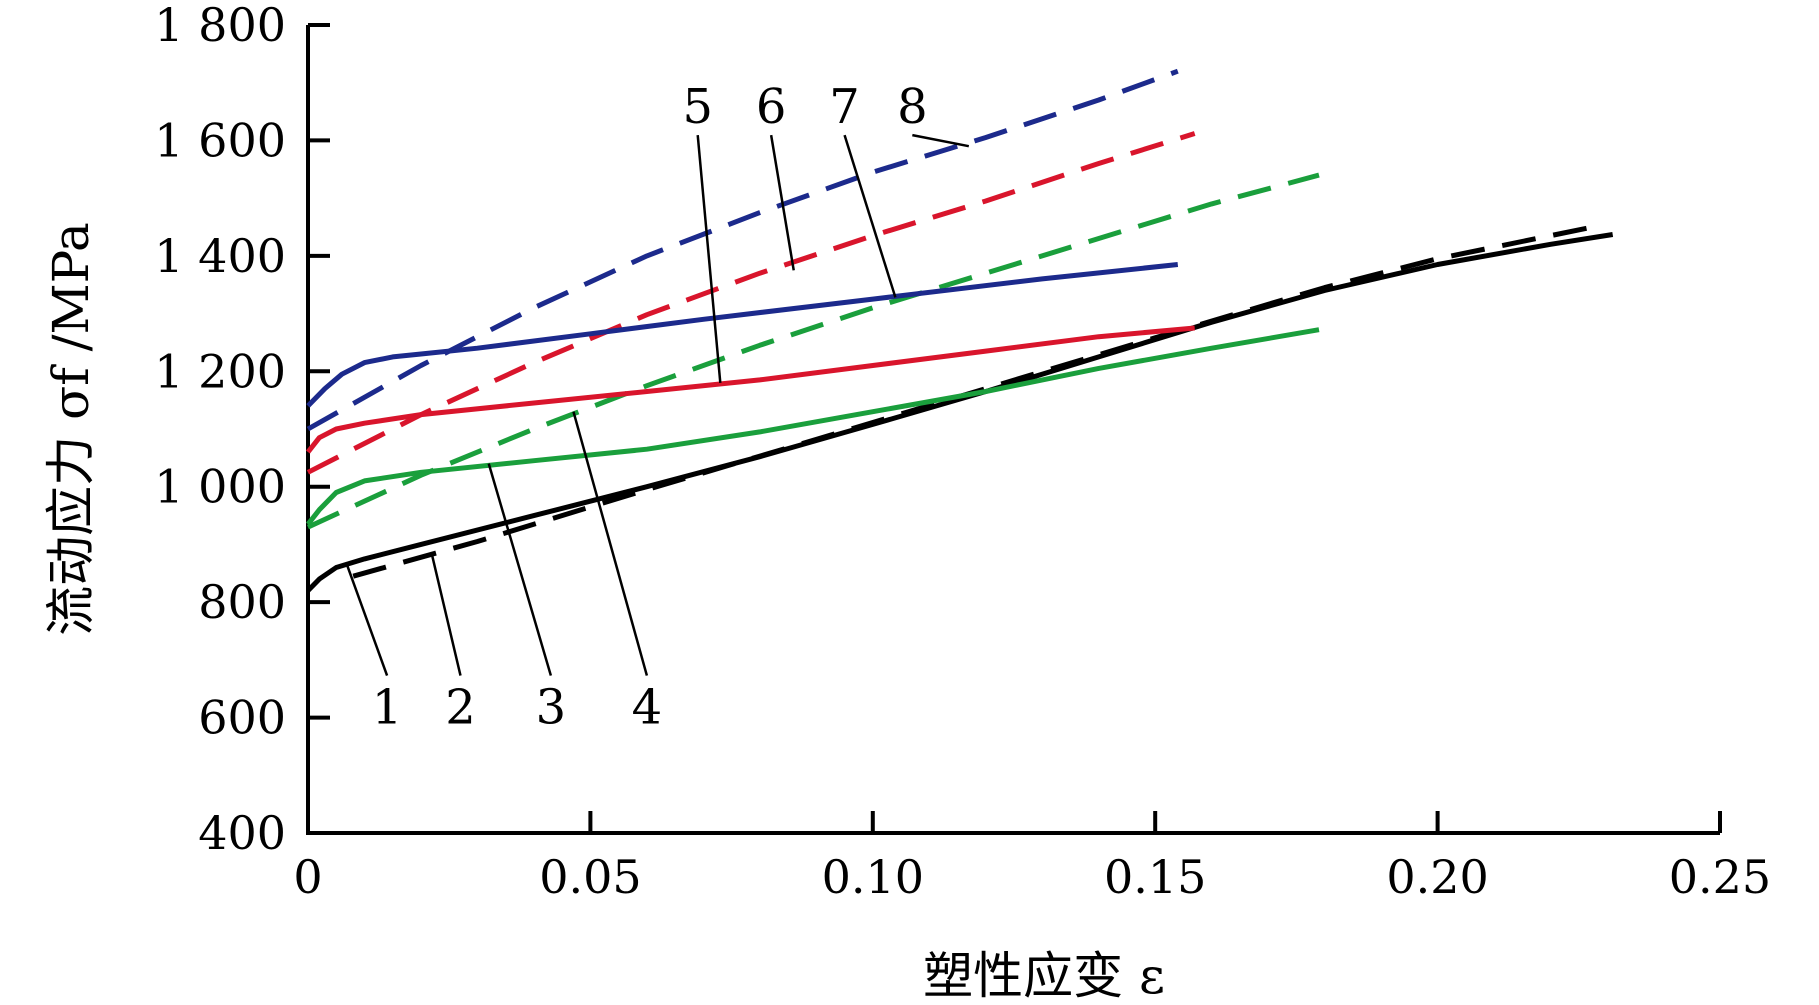  I want to click on y-tick-label: 800, so click(242, 602).